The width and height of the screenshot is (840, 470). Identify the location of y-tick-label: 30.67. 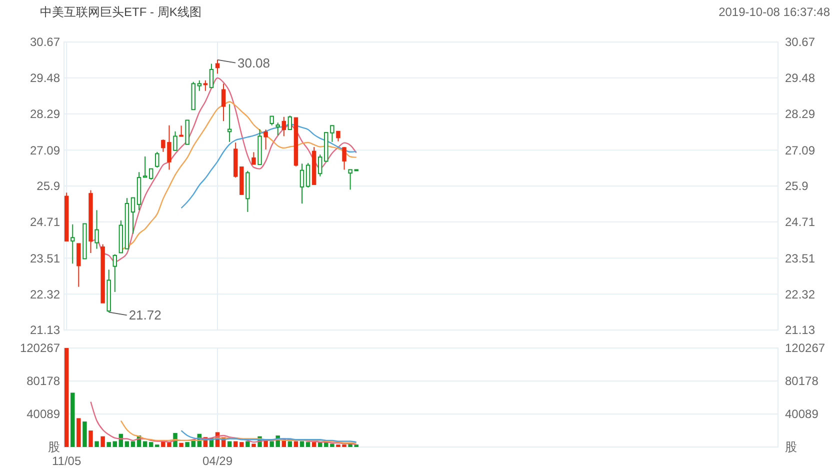
(45, 42).